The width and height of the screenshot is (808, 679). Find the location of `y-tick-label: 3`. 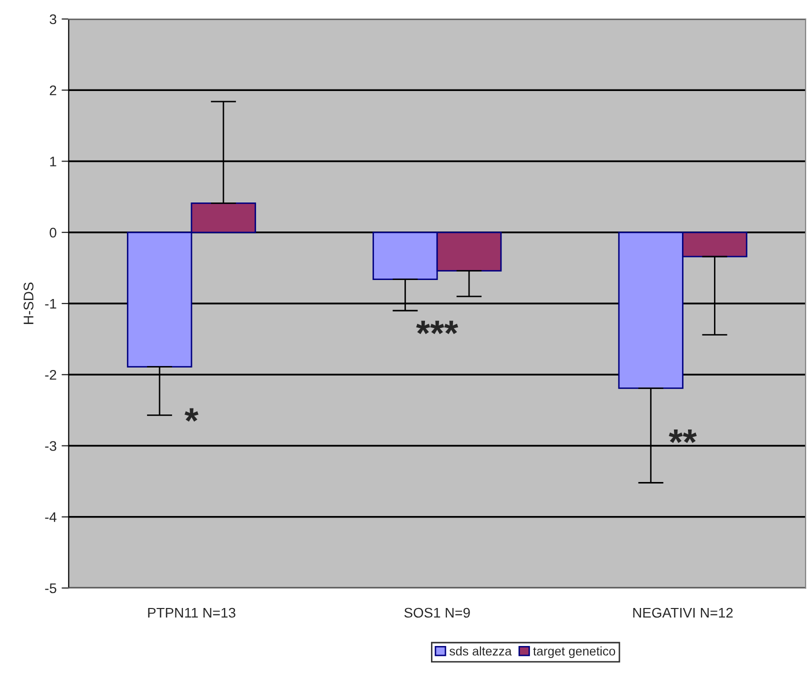

y-tick-label: 3 is located at coordinates (53, 19).